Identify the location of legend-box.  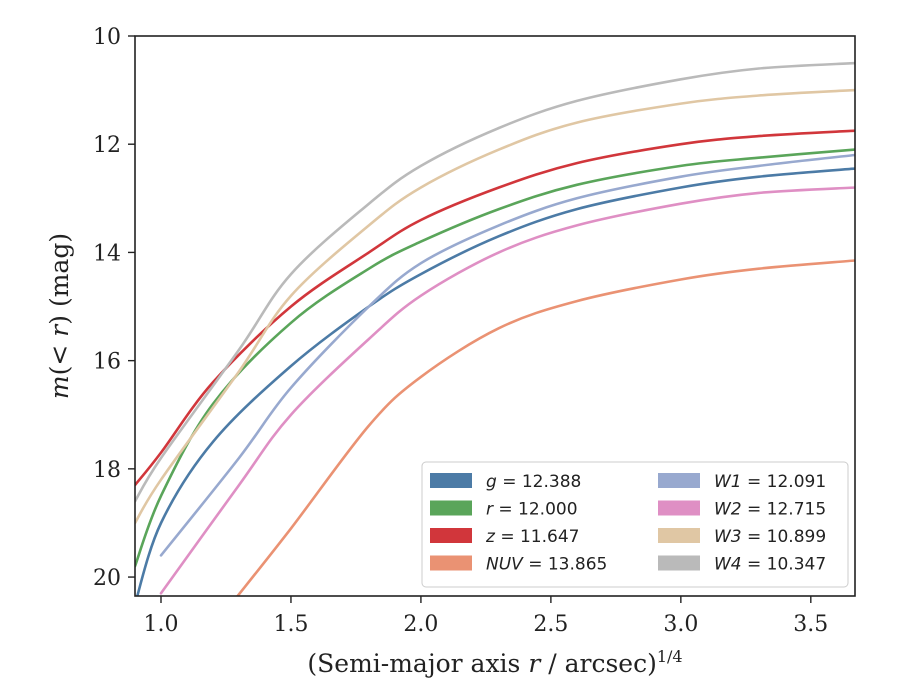
(635, 524).